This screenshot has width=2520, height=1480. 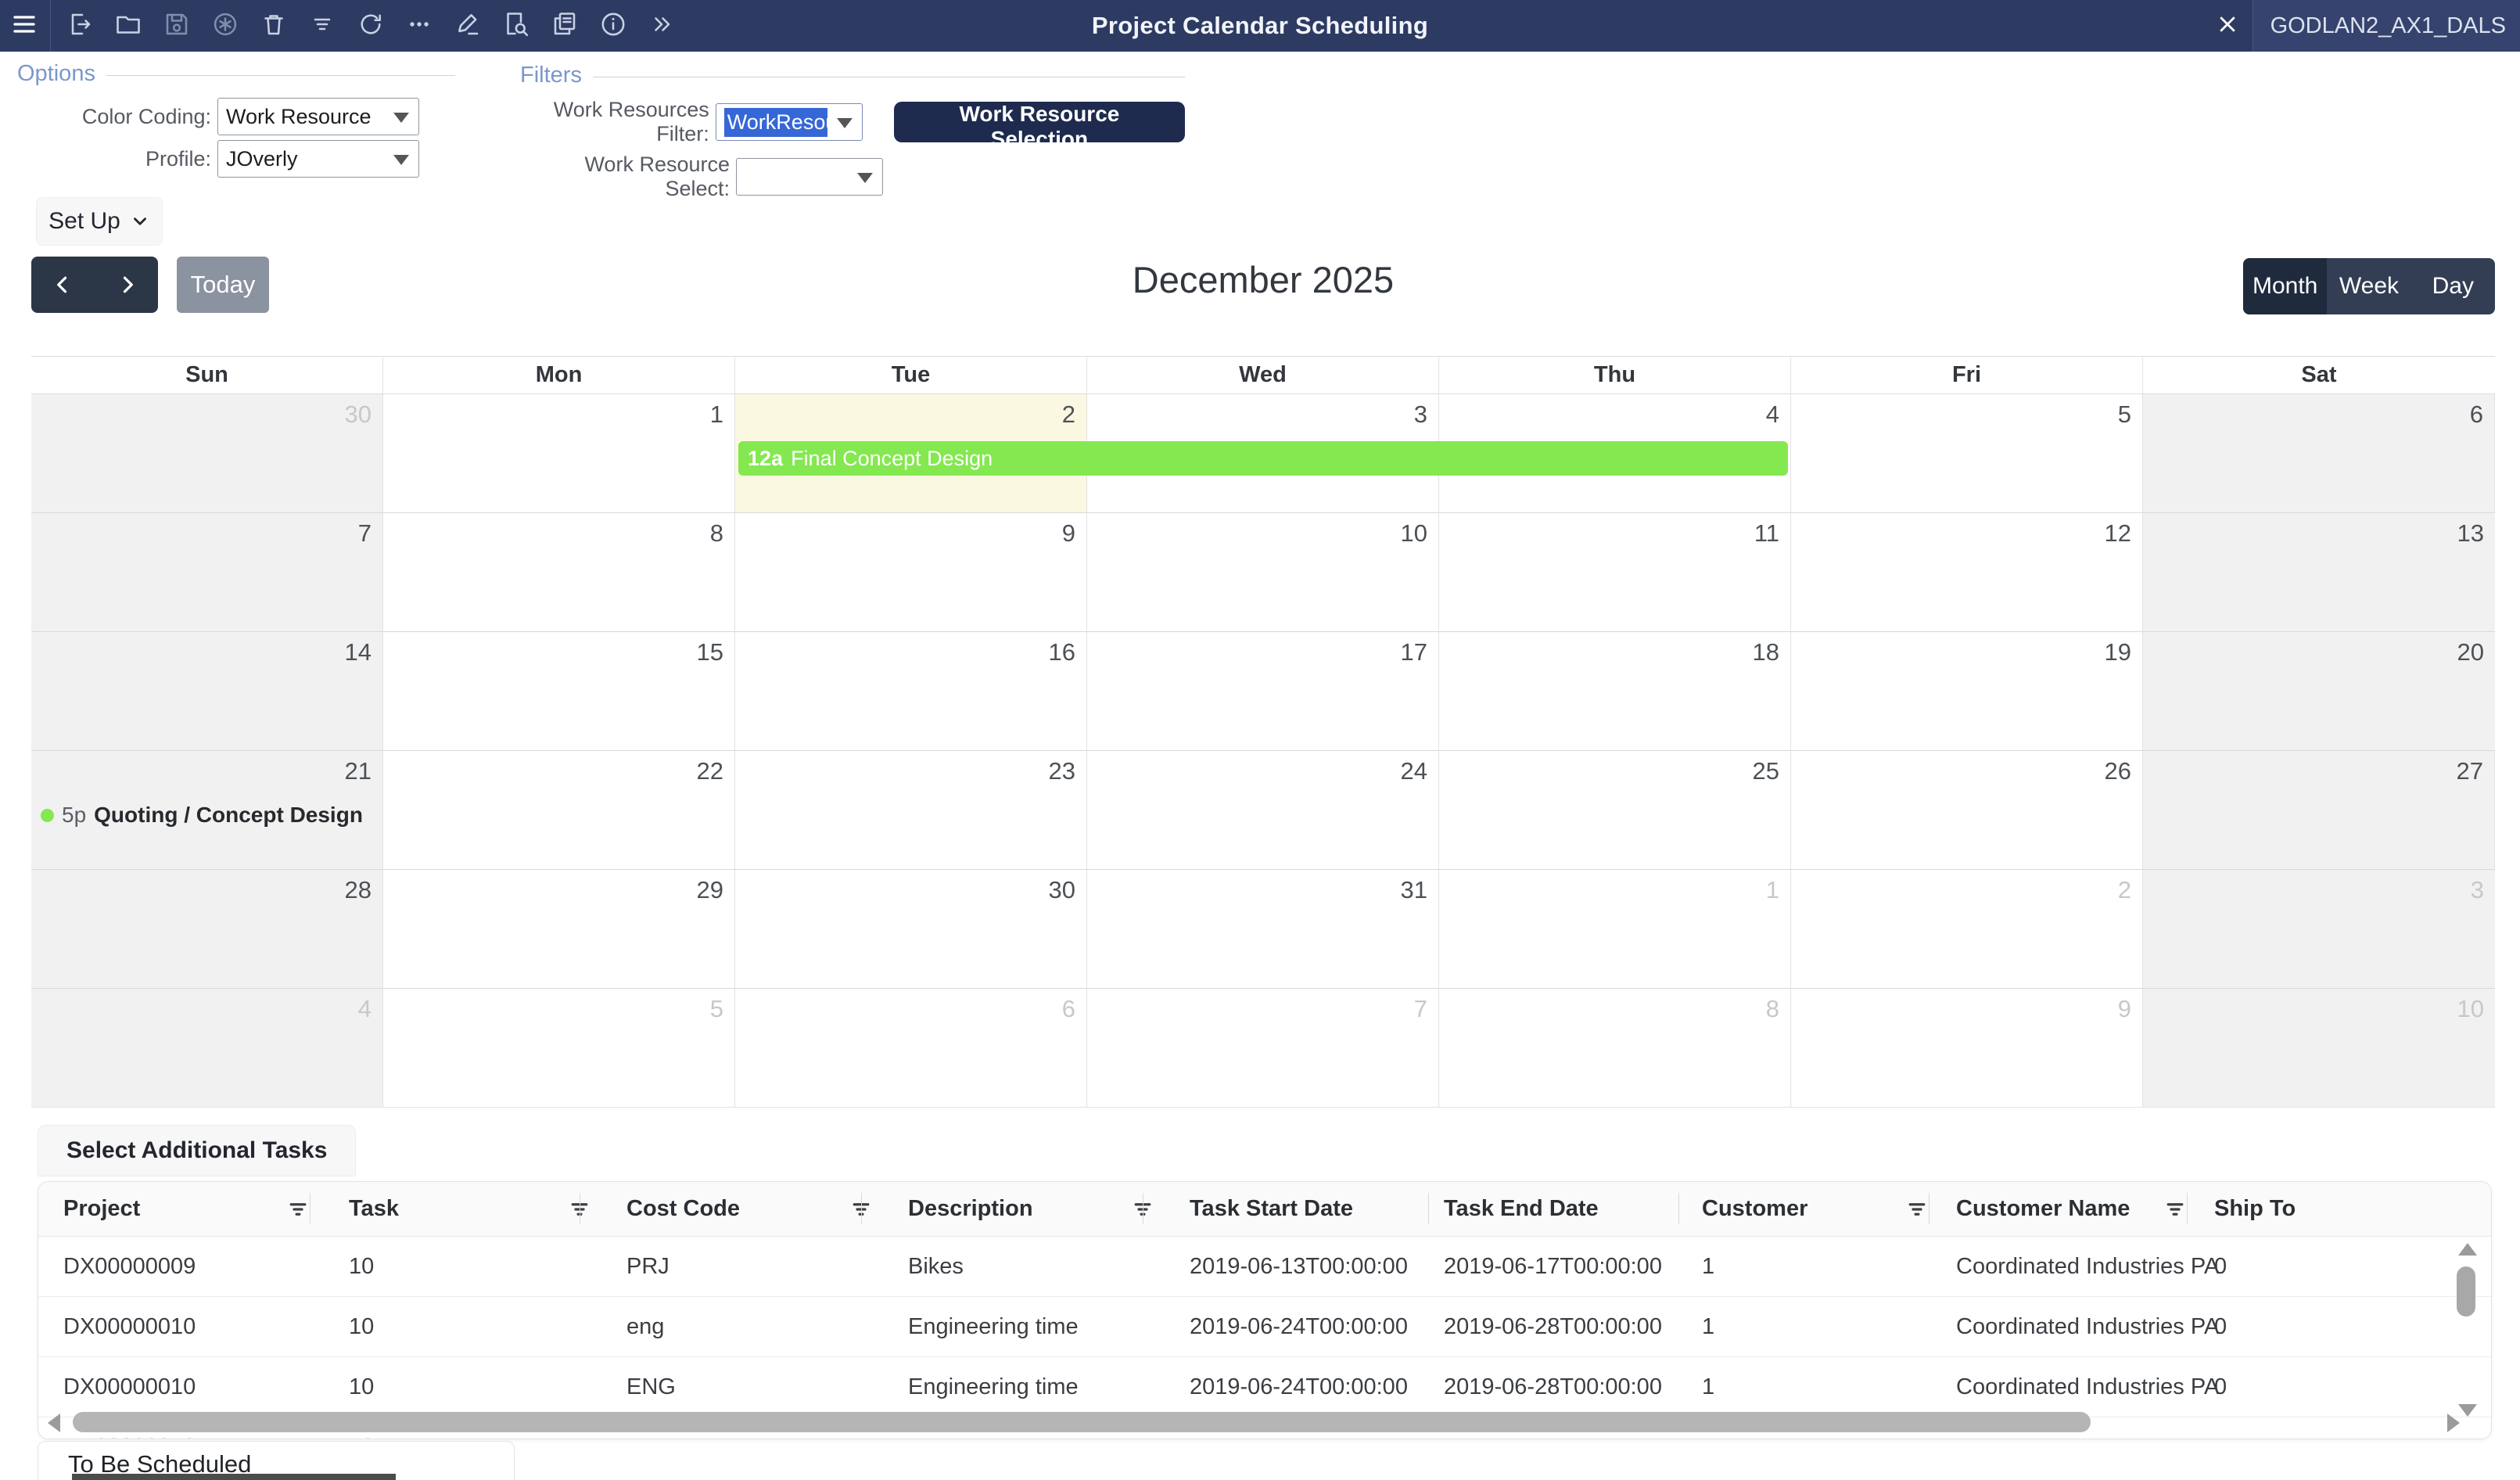 What do you see at coordinates (2369, 286) in the screenshot?
I see `tab-week: Week` at bounding box center [2369, 286].